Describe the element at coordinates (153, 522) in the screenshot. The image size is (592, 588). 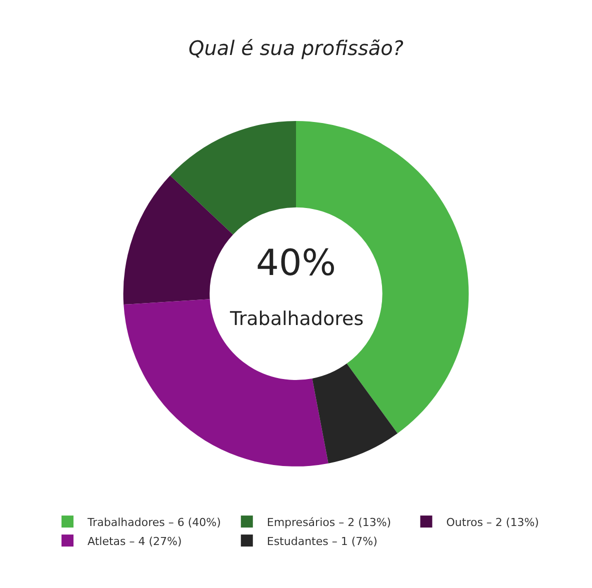
I see `legend-label: Trabalhadores – 6 (40%)` at that location.